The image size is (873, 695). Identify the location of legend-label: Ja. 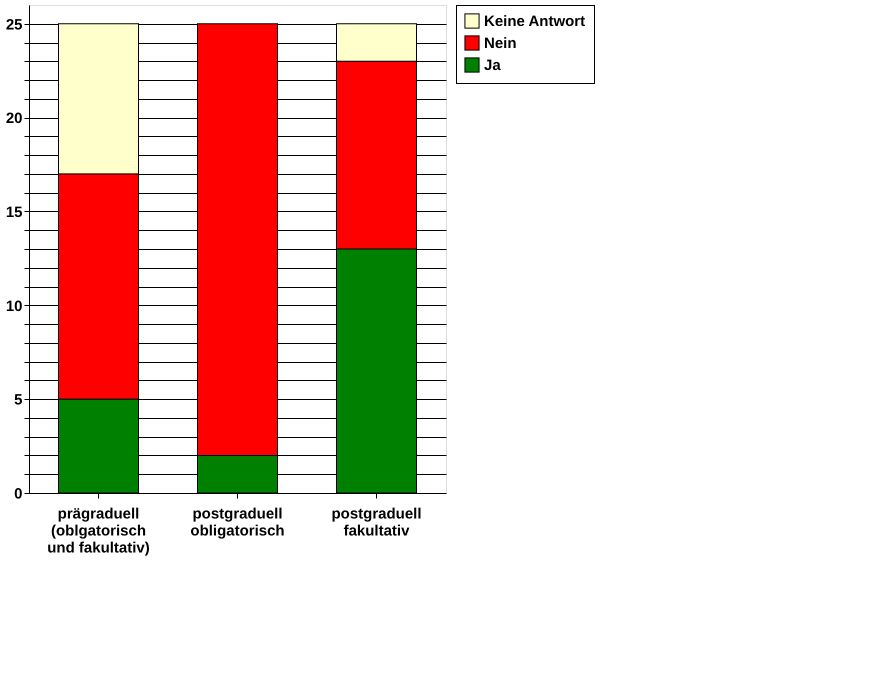
(493, 65).